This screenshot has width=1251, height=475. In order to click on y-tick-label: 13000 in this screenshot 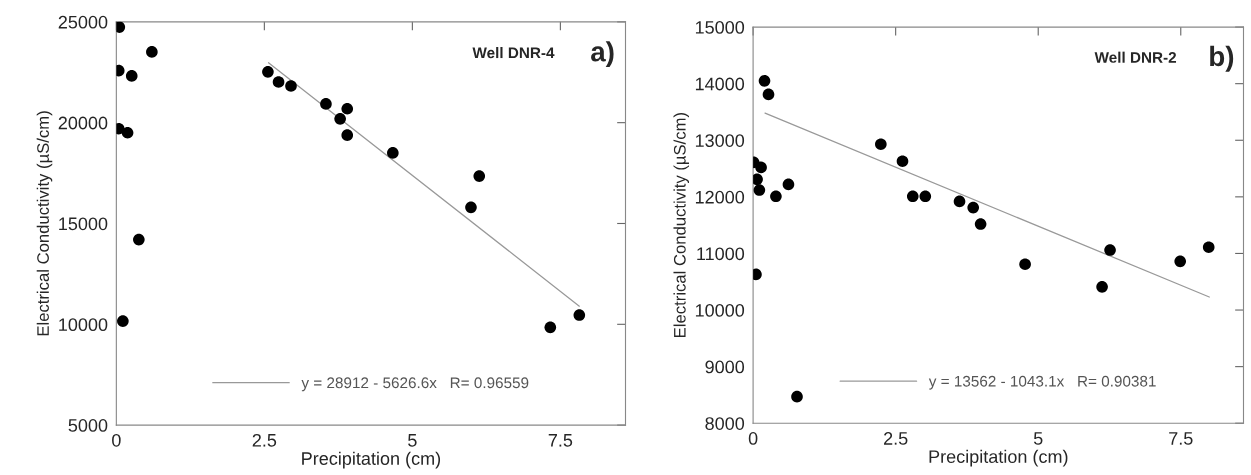, I will do `click(720, 140)`.